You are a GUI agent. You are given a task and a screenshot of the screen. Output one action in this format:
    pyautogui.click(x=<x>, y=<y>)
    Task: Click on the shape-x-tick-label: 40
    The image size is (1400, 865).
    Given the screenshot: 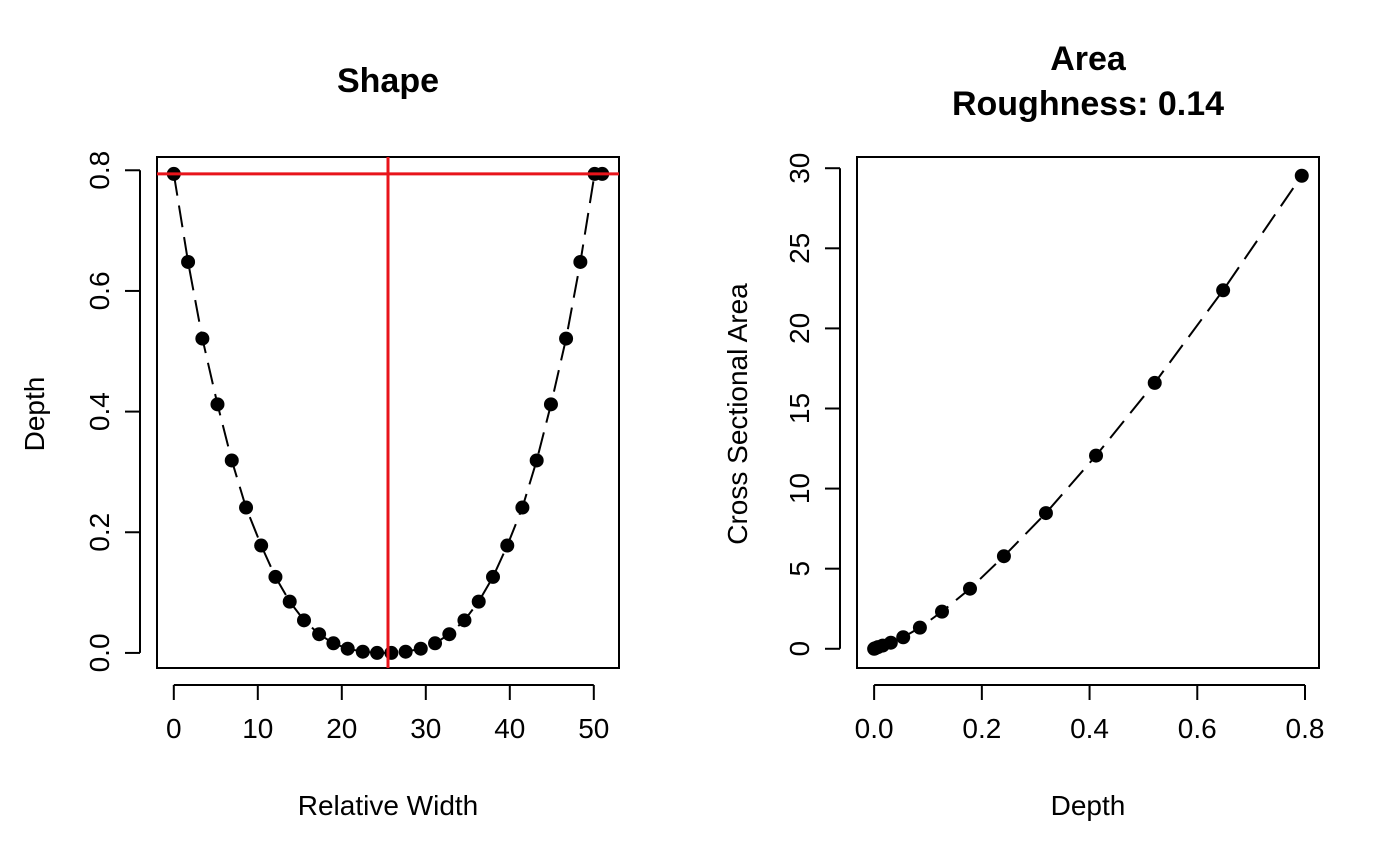 What is the action you would take?
    pyautogui.click(x=509, y=728)
    